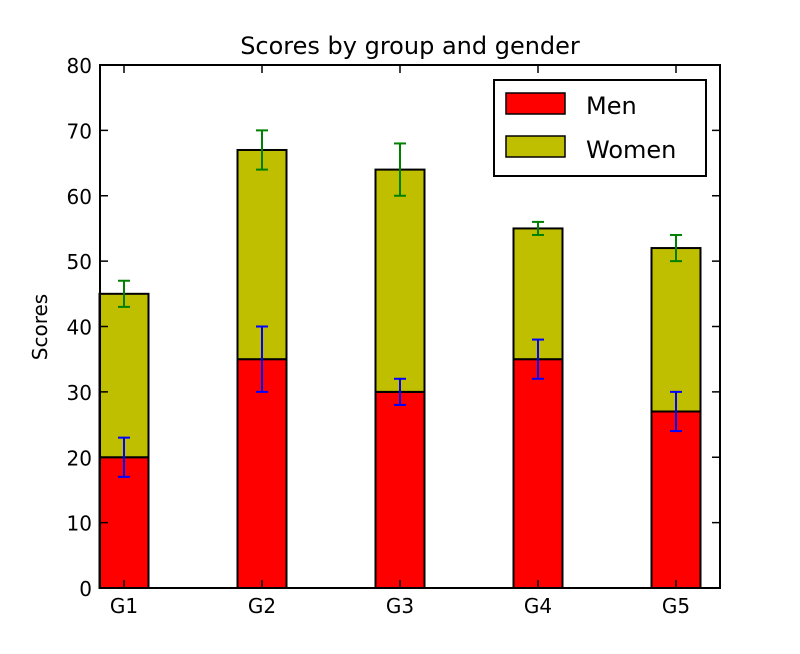 This screenshot has width=800, height=654. I want to click on y-tick-label: 0, so click(85, 589).